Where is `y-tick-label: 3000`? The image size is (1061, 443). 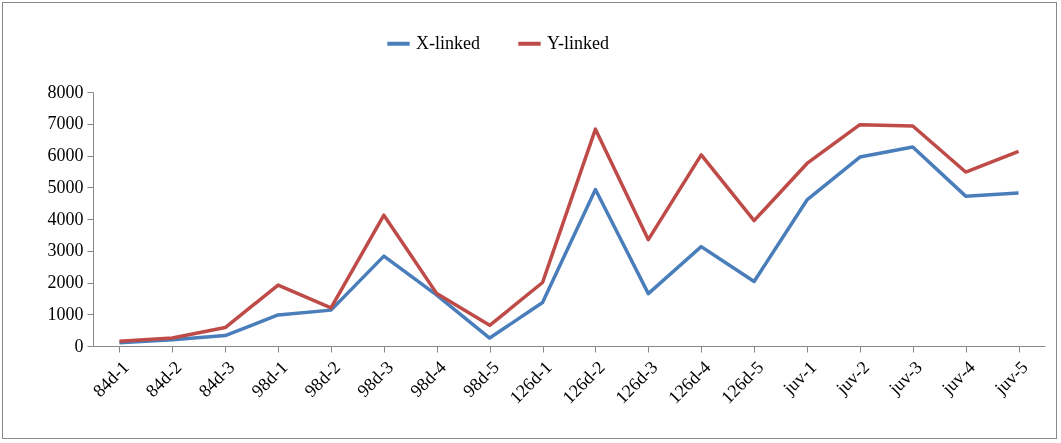
y-tick-label: 3000 is located at coordinates (65, 250).